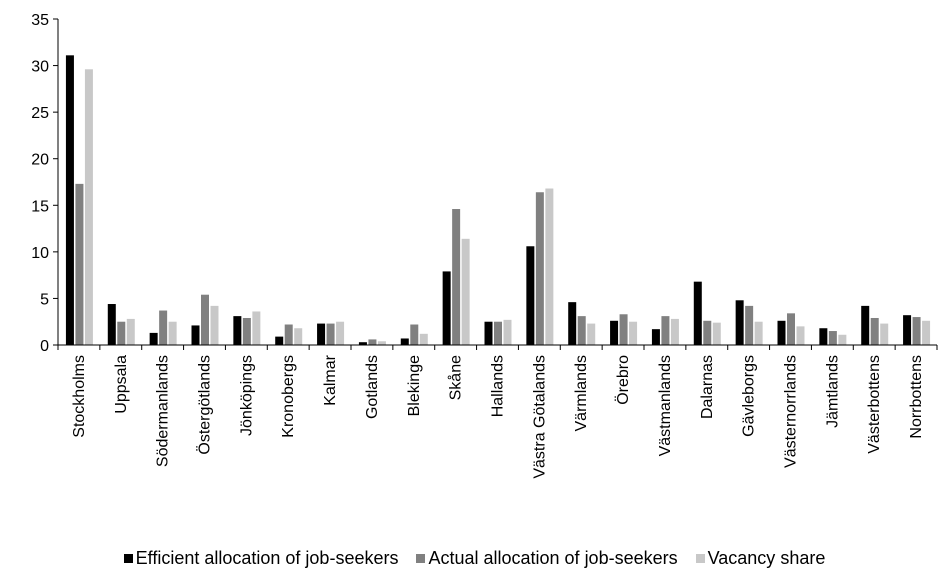  Describe the element at coordinates (288, 396) in the screenshot. I see `x-tick-label: Kronobergs` at that location.